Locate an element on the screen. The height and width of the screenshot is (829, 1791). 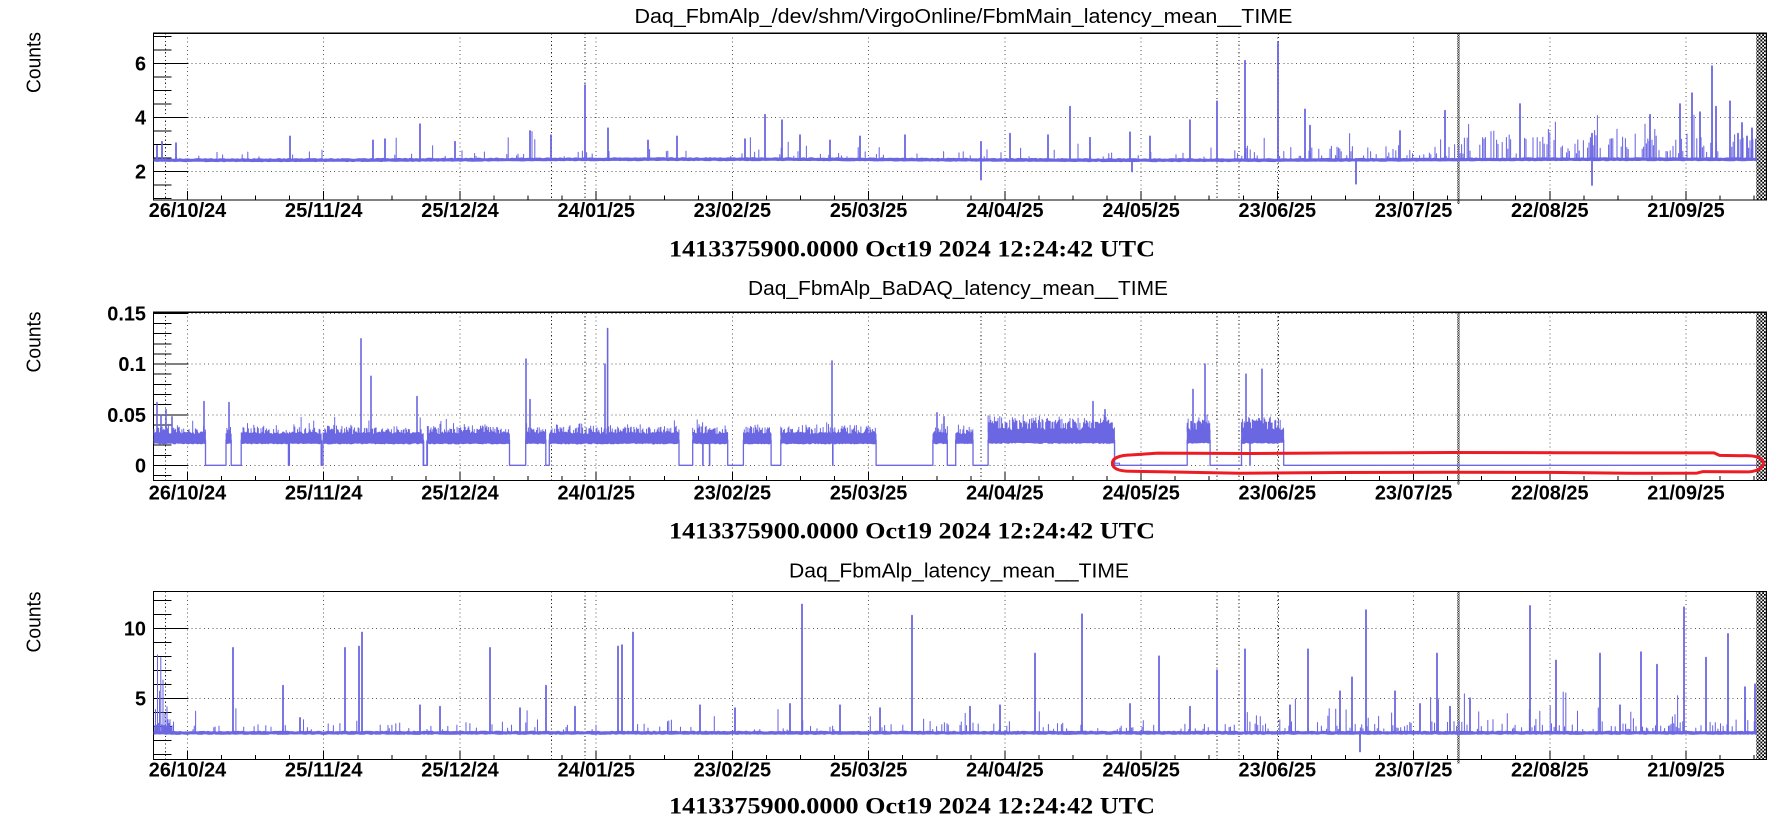
svg-text: 4 is located at coordinates (140, 119).